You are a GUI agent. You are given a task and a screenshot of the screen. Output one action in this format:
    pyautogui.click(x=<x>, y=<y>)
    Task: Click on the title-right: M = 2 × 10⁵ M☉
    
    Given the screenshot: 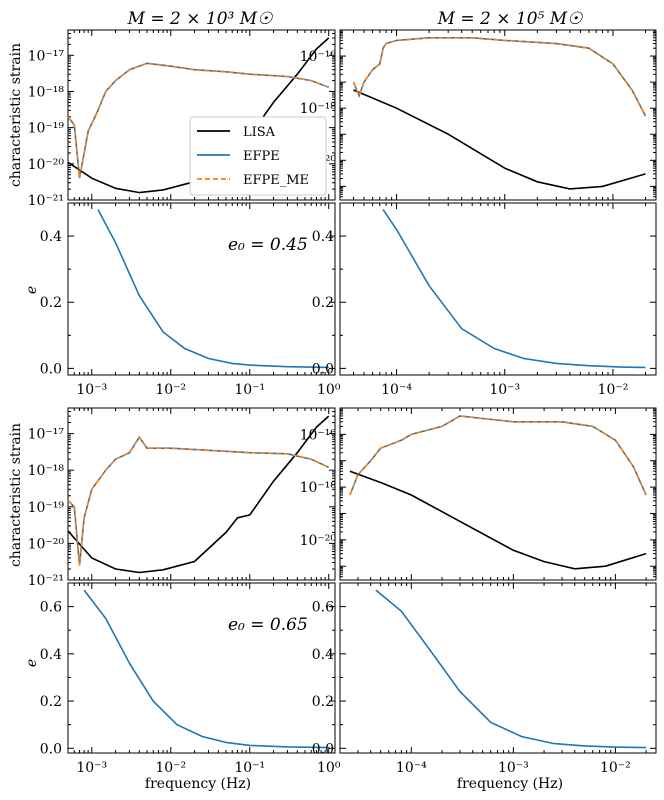 What is the action you would take?
    pyautogui.click(x=510, y=19)
    